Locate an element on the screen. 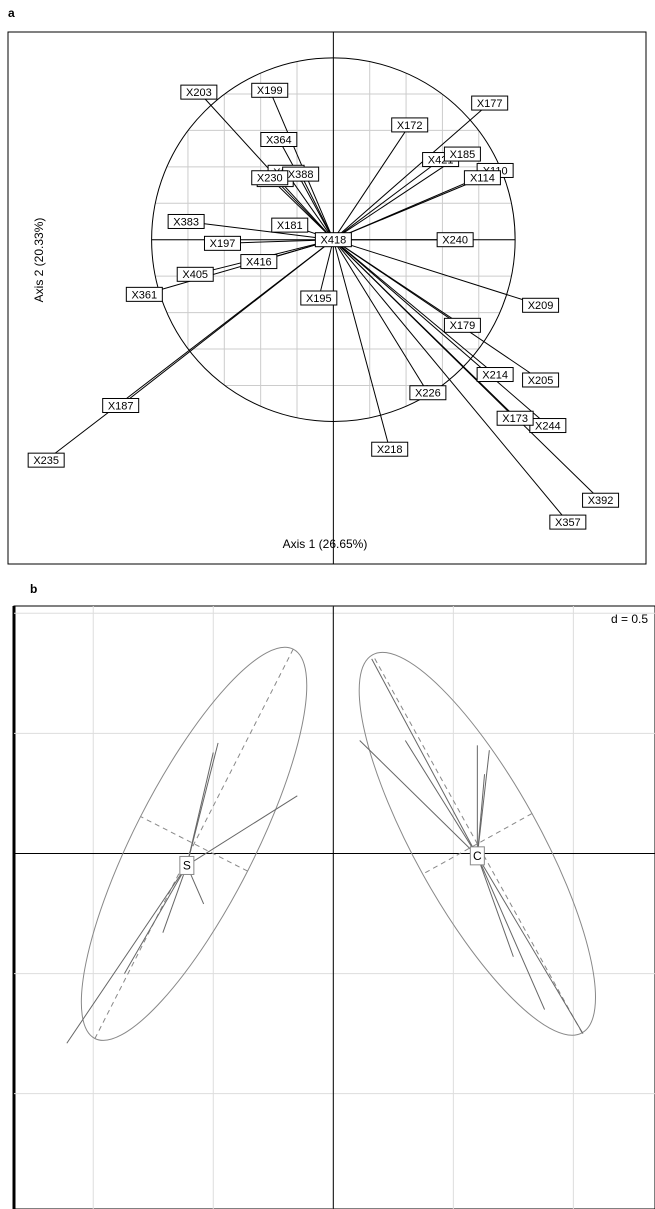 This screenshot has height=1209, width=655. arrow-label: X179 is located at coordinates (463, 326).